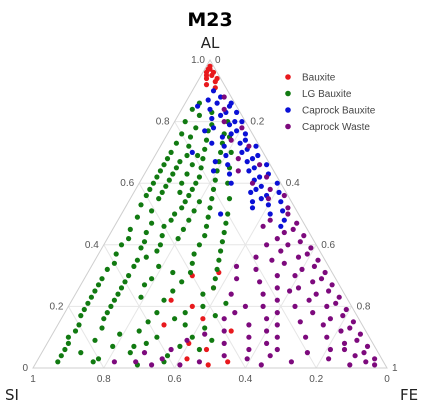  Describe the element at coordinates (56, 306) in the screenshot. I see `tick-label-al: 0.2` at that location.